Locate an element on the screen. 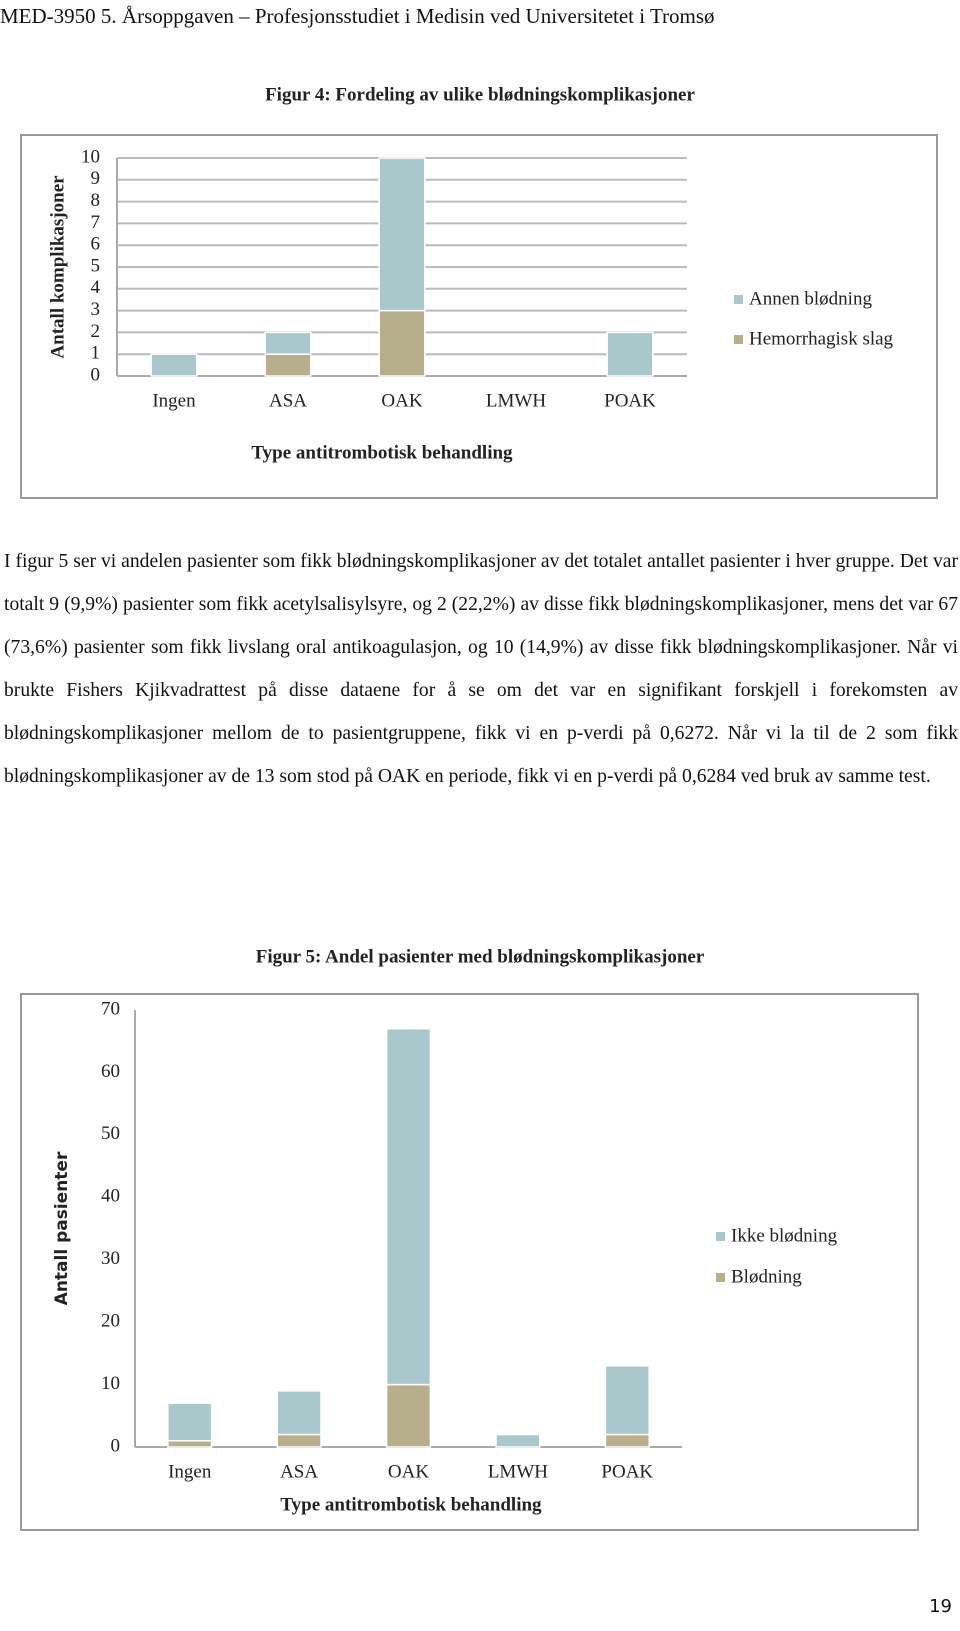 This screenshot has height=1631, width=960. y-tick-label: 40 is located at coordinates (110, 1196).